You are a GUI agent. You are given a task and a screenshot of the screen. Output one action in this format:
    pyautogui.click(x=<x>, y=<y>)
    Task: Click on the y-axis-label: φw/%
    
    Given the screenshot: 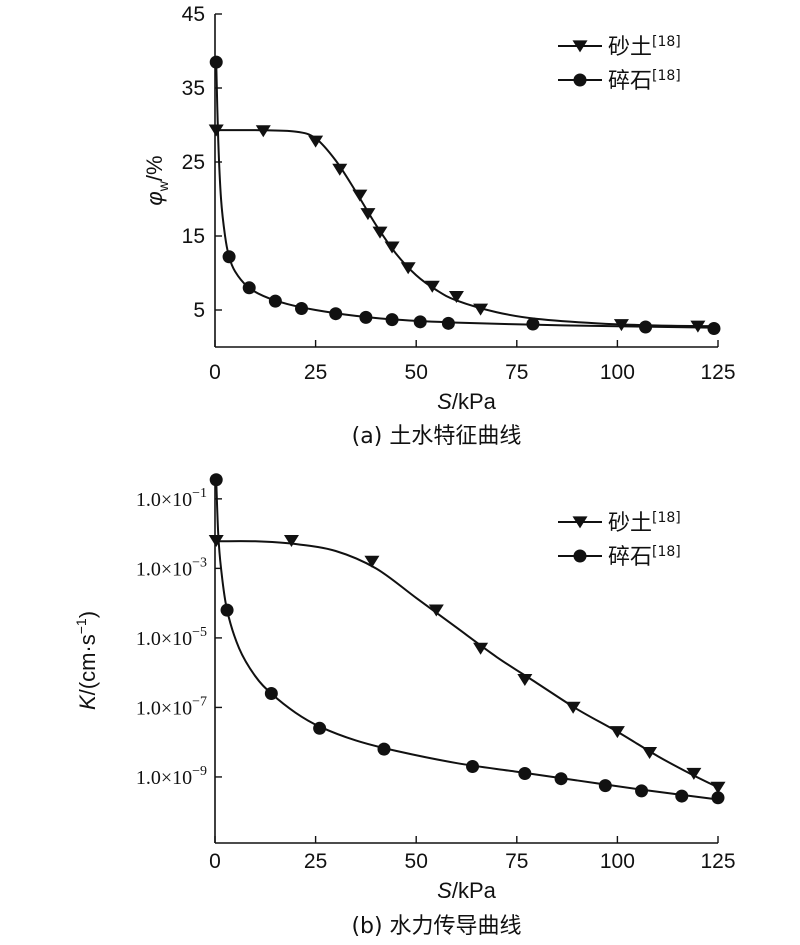 What is the action you would take?
    pyautogui.click(x=156, y=180)
    